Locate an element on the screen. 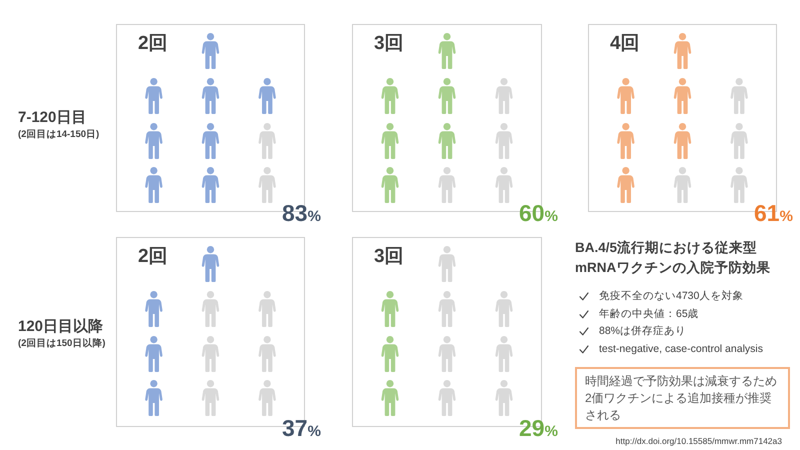 The width and height of the screenshot is (800, 450). data-label: 83% is located at coordinates (301, 213).